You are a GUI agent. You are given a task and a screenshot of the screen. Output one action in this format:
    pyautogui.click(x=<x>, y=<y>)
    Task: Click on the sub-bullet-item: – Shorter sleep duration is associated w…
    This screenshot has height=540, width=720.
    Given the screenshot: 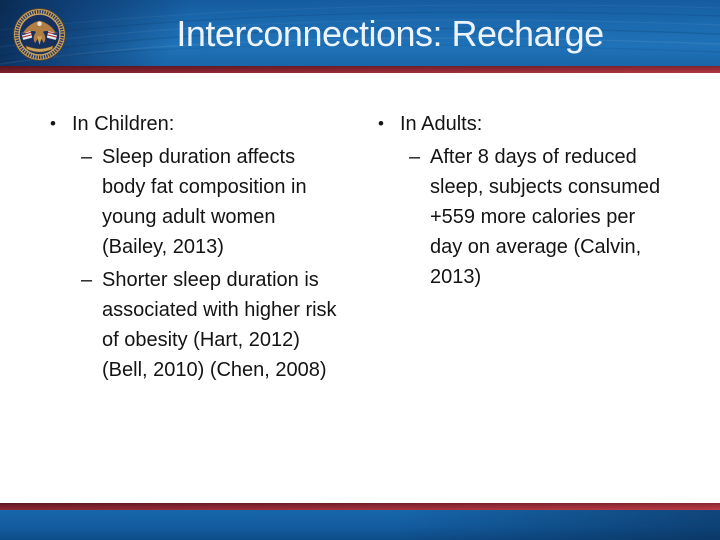 What is the action you would take?
    pyautogui.click(x=195, y=325)
    